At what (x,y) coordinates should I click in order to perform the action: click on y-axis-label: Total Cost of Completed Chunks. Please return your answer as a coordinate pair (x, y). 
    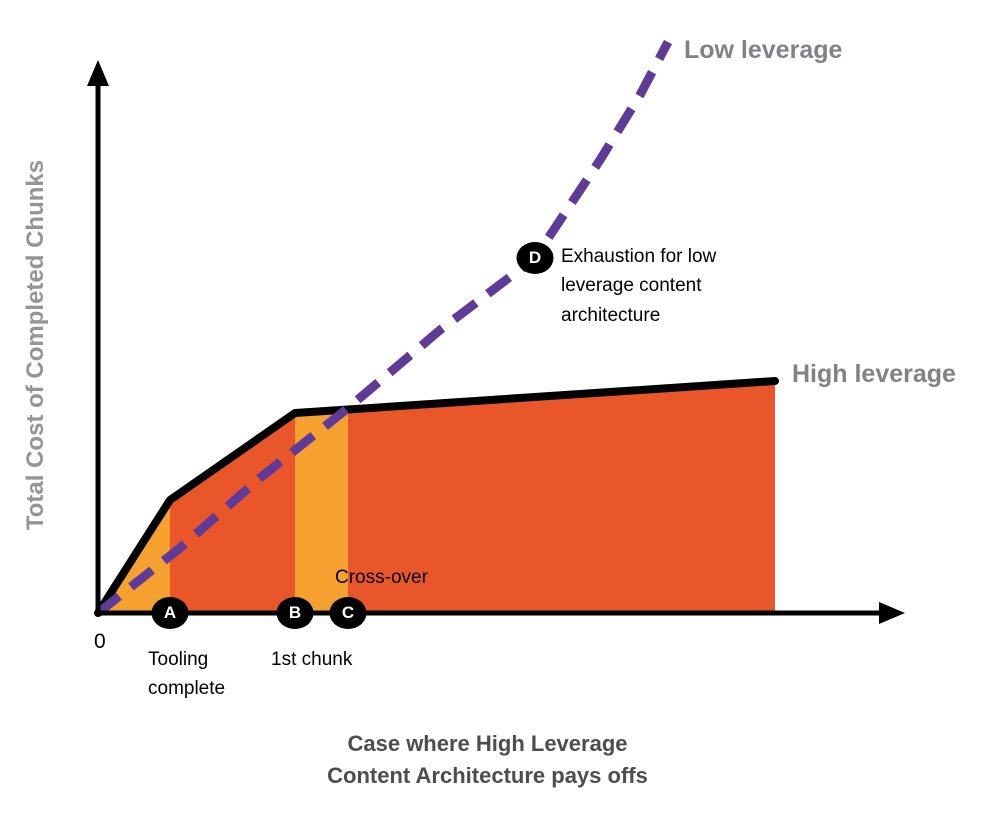
    Looking at the image, I should click on (35, 345).